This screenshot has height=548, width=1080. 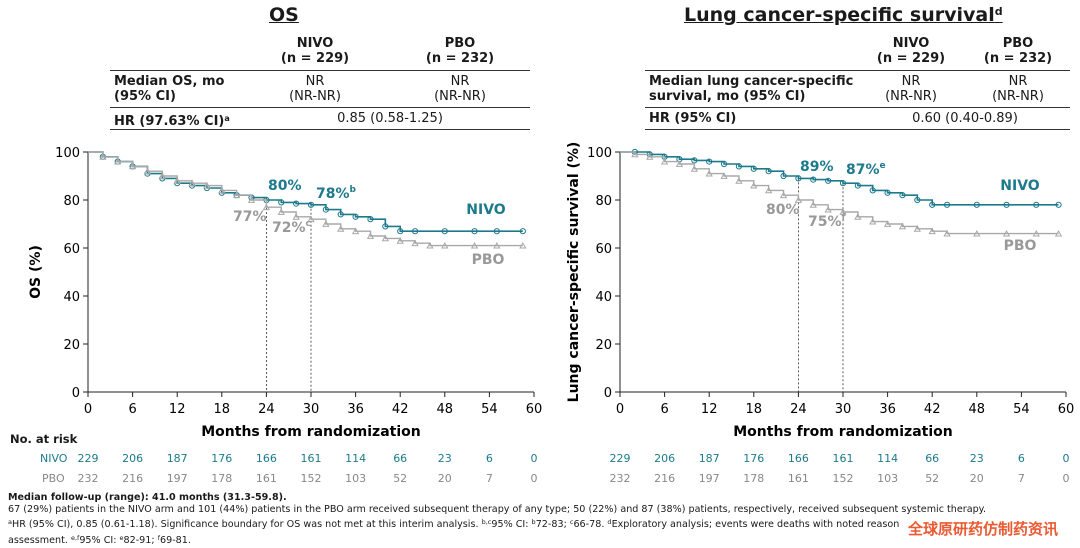 I want to click on y-tick-label: 80, so click(x=71, y=201).